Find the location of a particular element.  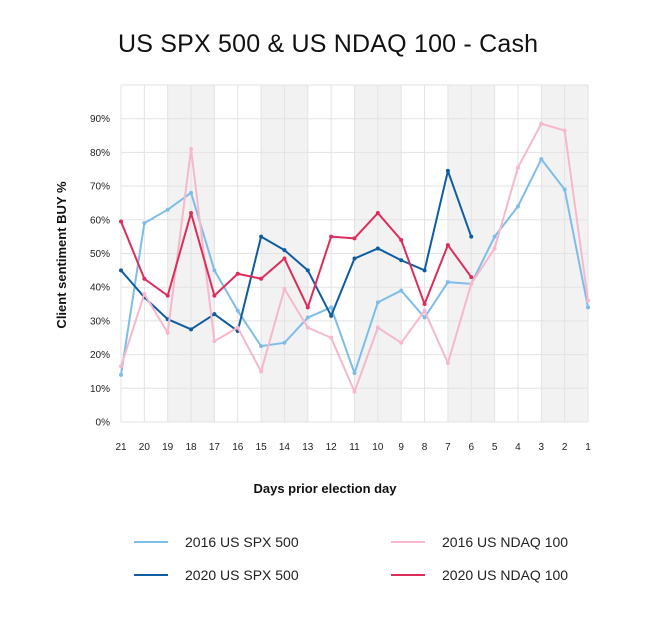

x-axis-ticks: 21 20 19 18 17 16 15 14 13 12 11 10 9 8 7 6 5 4 3 2 1 is located at coordinates (353, 447).